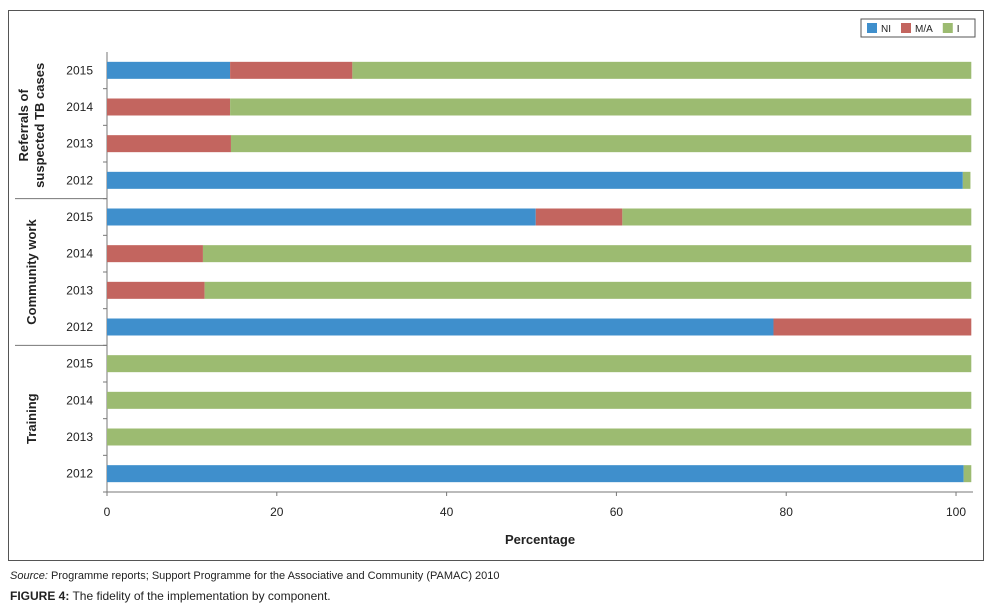 The width and height of the screenshot is (994, 614). I want to click on x-tick-label: 80, so click(787, 512).